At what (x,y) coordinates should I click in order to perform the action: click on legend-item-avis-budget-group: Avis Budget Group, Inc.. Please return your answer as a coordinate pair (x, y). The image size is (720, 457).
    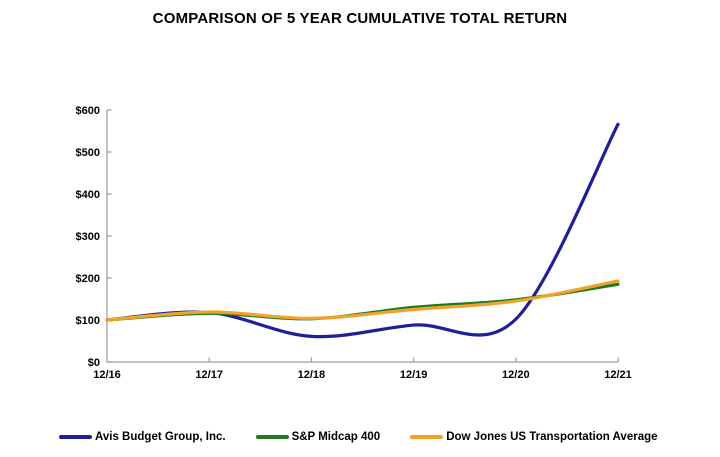
    Looking at the image, I should click on (142, 437).